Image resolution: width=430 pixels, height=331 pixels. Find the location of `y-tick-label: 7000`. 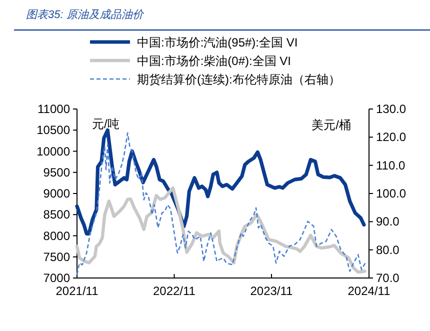

y-tick-label: 7000 is located at coordinates (56, 278).